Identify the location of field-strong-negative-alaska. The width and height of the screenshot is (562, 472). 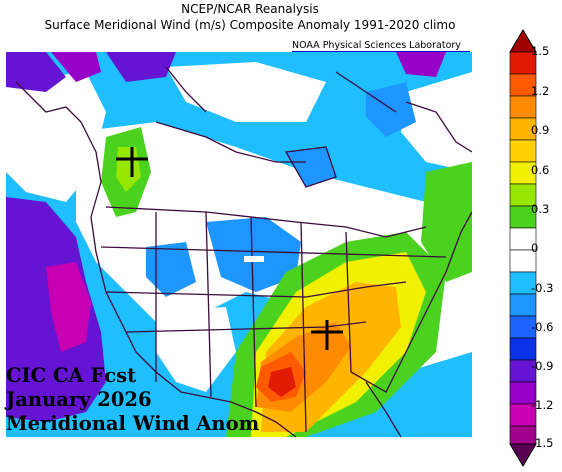
(36, 72).